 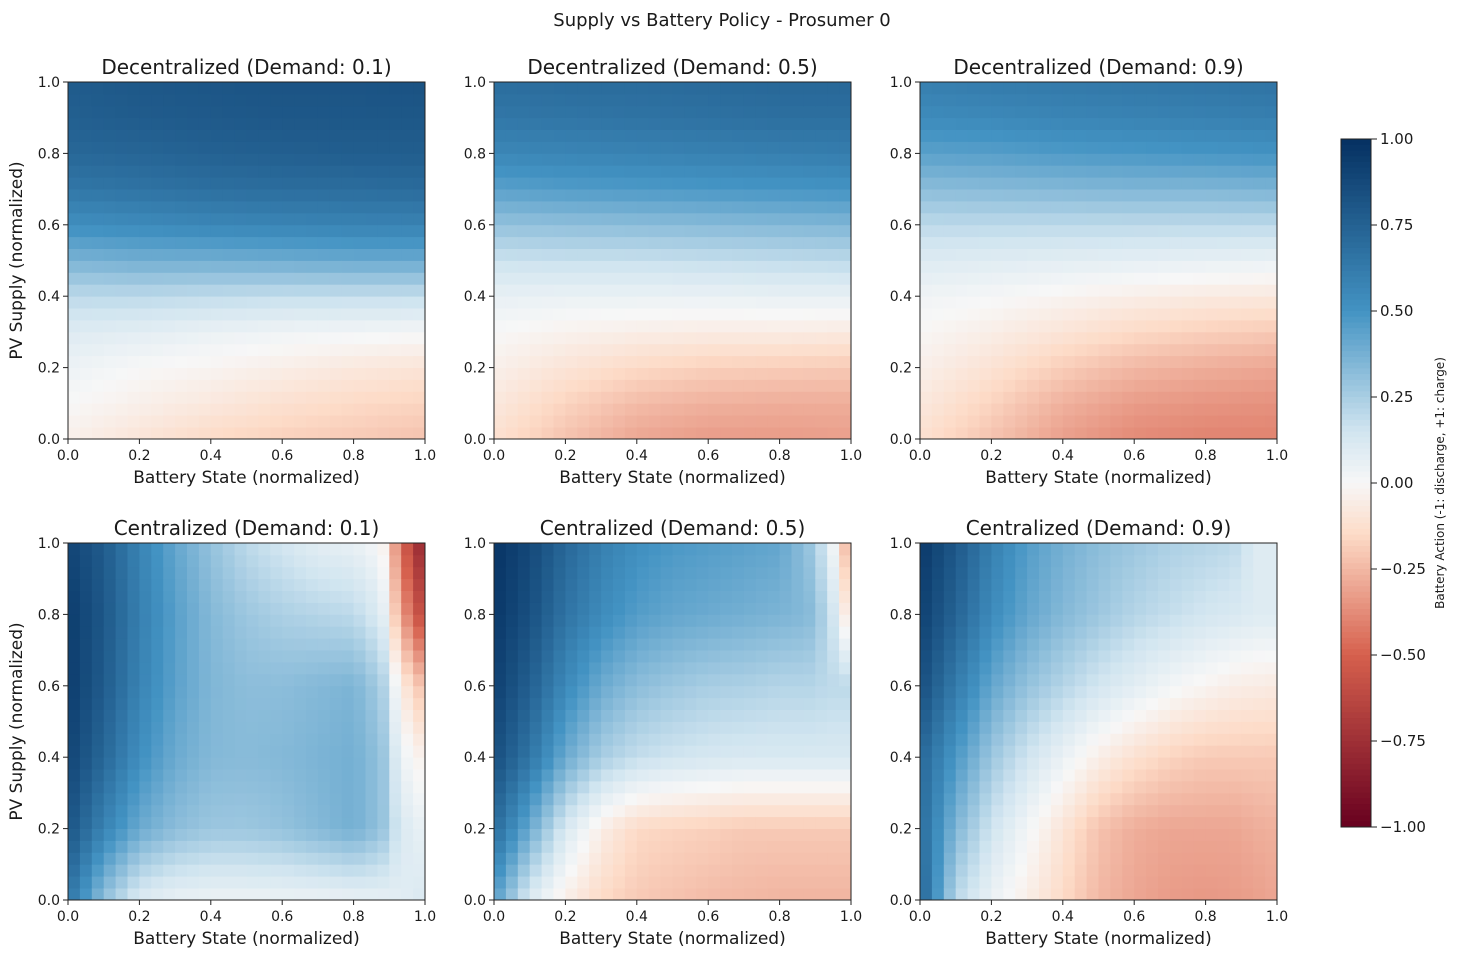 What do you see at coordinates (475, 440) in the screenshot?
I see `y-tick-label: 0.0` at bounding box center [475, 440].